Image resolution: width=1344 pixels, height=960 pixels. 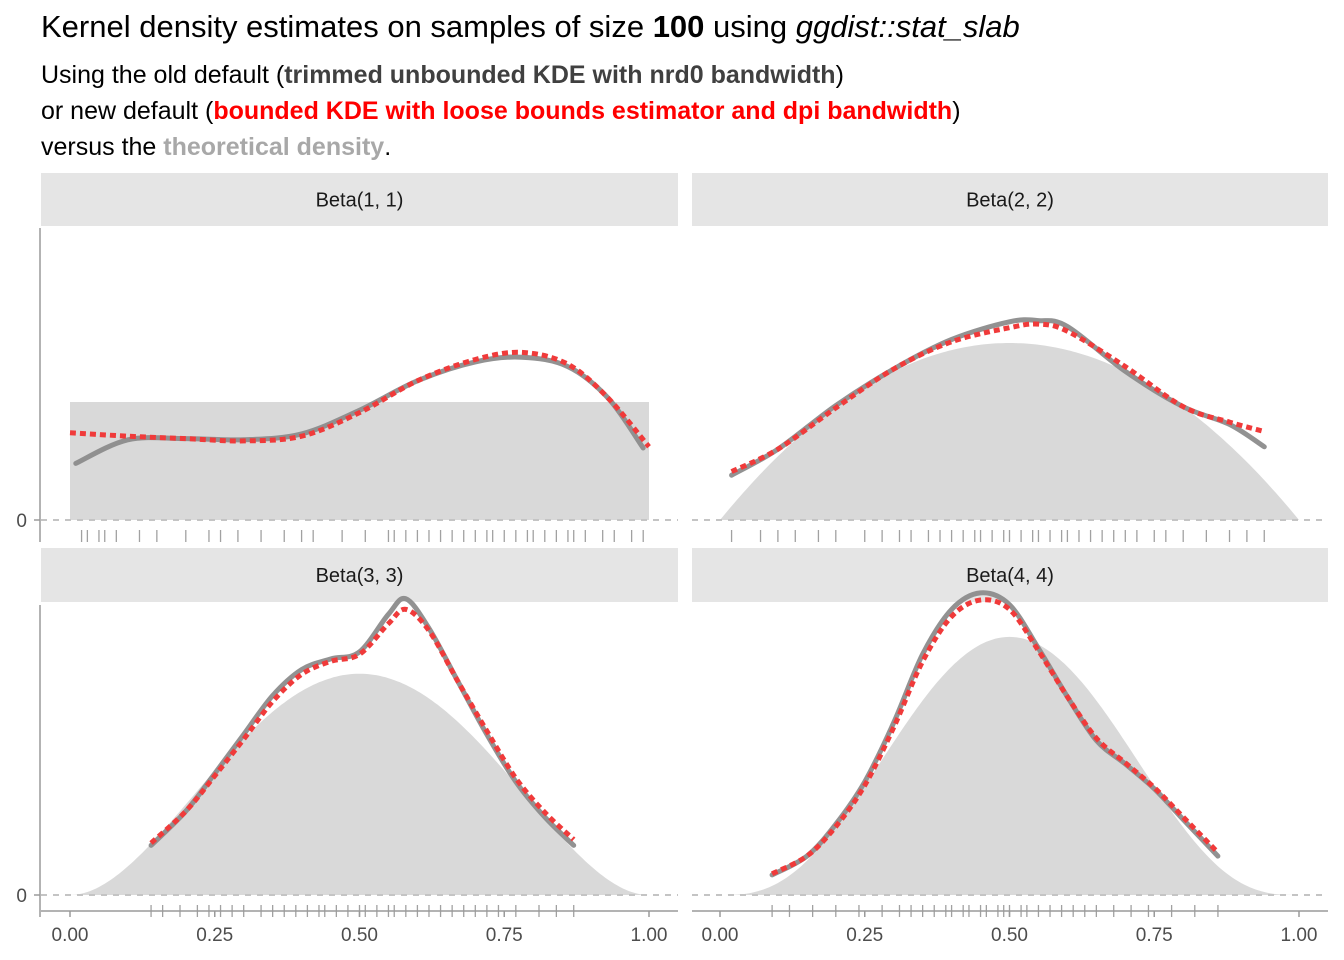 I want to click on title-sample-size: 100, so click(x=678, y=26).